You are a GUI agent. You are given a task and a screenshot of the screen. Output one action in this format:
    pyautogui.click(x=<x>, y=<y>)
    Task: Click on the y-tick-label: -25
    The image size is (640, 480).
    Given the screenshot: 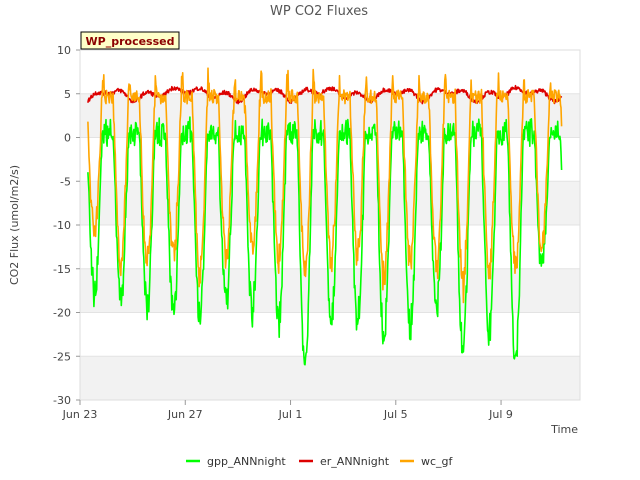 What is the action you would take?
    pyautogui.click(x=62, y=356)
    